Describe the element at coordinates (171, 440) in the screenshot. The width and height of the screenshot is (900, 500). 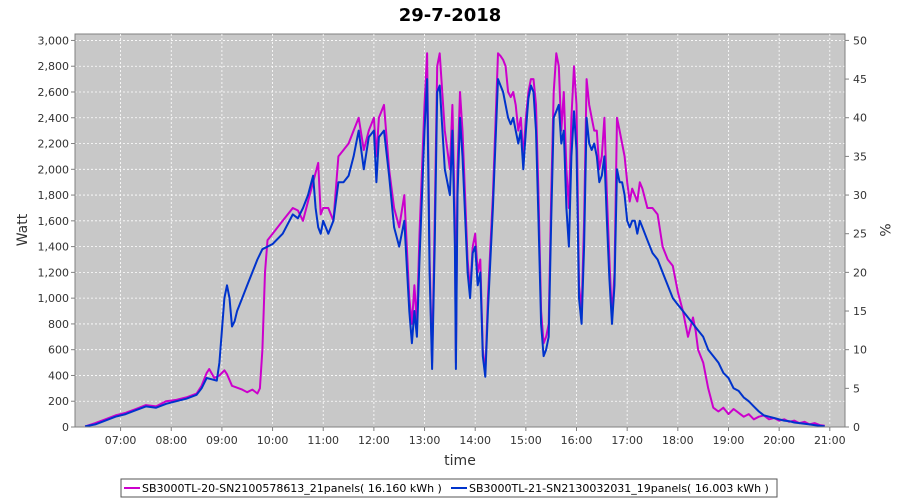
I see `x-tick-label: 08:00` at that location.